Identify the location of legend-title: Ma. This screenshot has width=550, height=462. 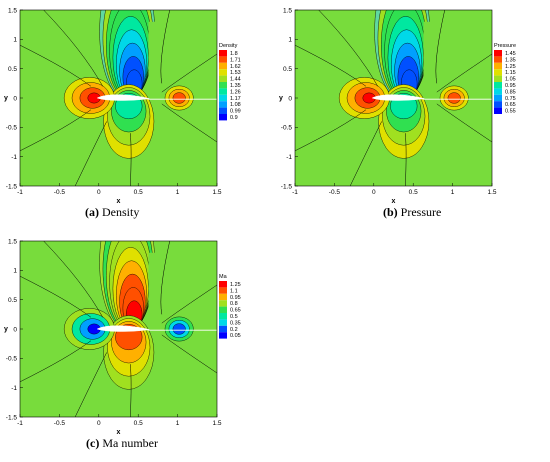
(223, 277).